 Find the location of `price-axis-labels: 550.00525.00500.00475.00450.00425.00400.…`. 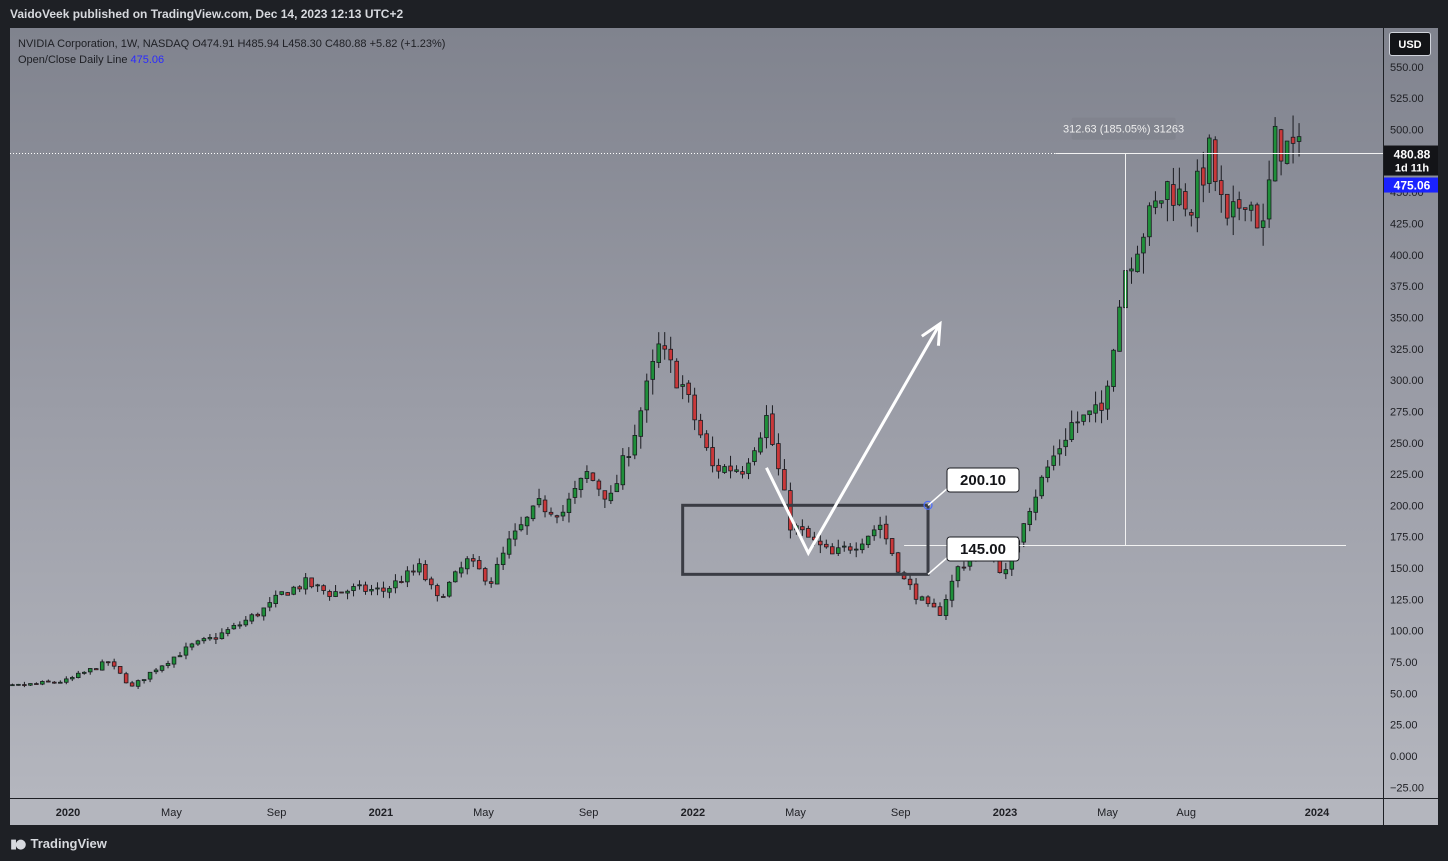

price-axis-labels: 550.00525.00500.00475.00450.00425.00400.… is located at coordinates (1411, 428).